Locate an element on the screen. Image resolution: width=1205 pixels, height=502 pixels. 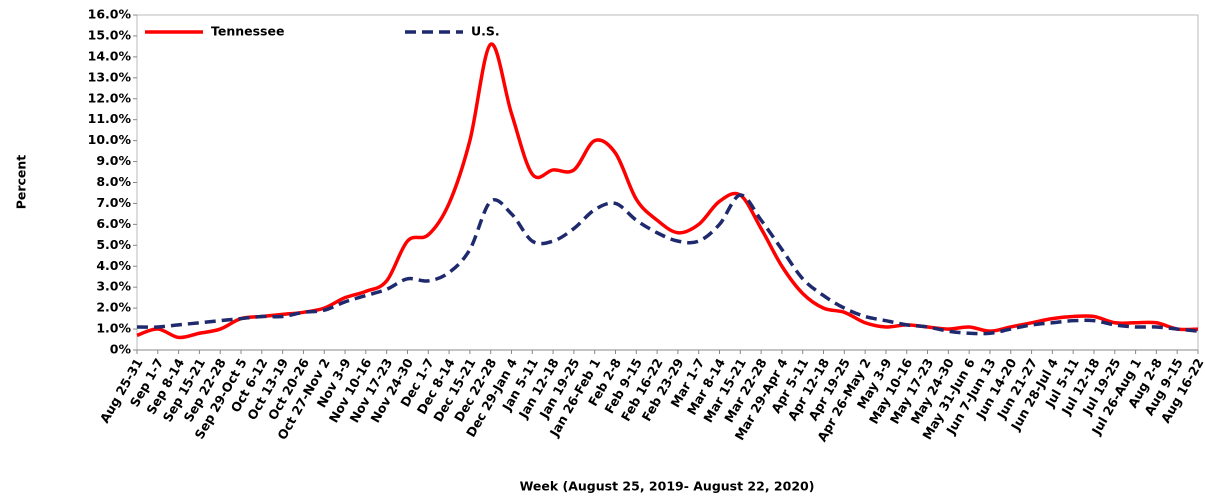
y-tick-label: 9.0% is located at coordinates (113, 160).